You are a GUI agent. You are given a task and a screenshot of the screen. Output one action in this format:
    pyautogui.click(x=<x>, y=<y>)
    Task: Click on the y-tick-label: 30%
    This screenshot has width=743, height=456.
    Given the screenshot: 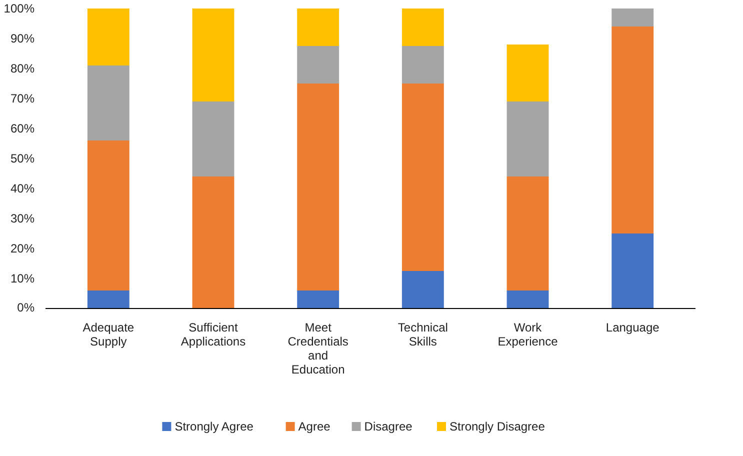 What is the action you would take?
    pyautogui.click(x=22, y=219)
    